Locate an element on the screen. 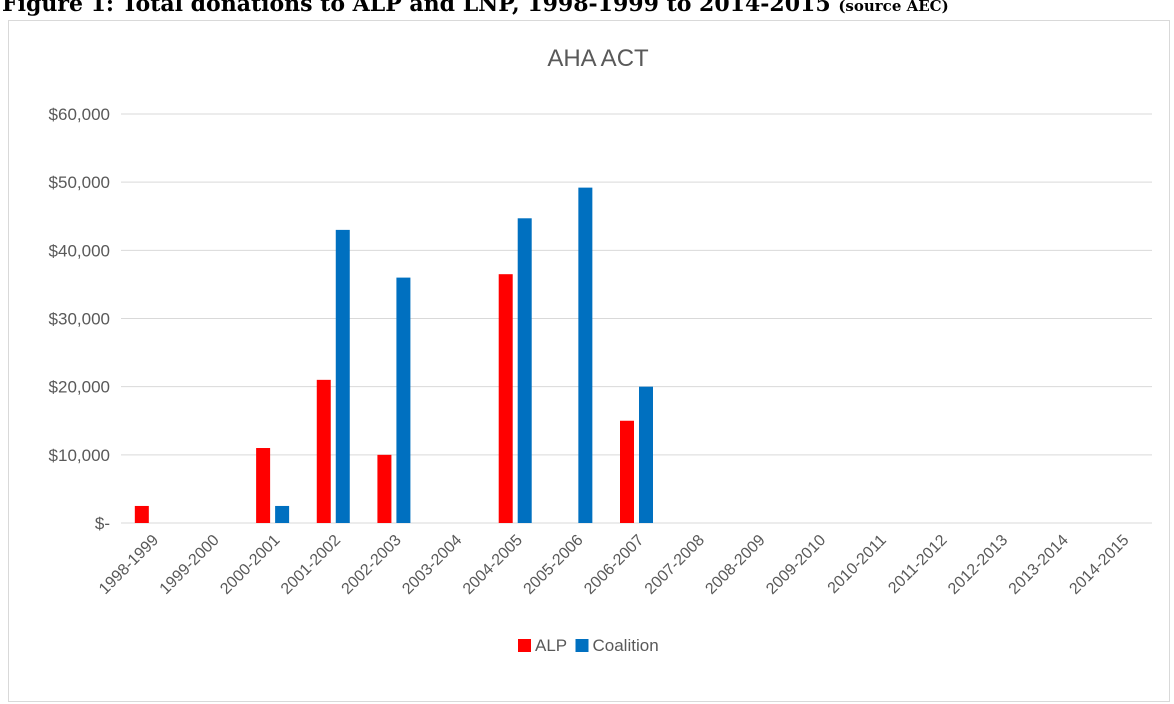 This screenshot has height=704, width=1174. x-tick-label: 2001-2002 is located at coordinates (311, 565).